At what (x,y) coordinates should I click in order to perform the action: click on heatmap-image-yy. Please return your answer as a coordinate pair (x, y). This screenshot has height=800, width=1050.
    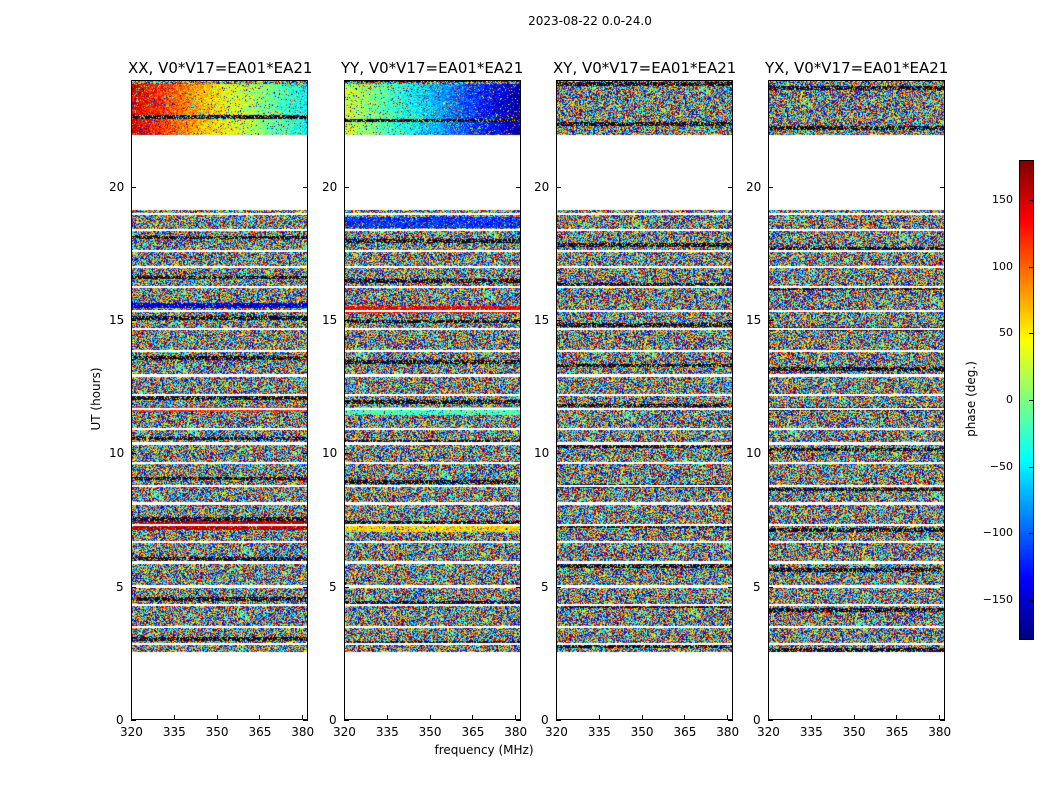
    Looking at the image, I should click on (432, 400).